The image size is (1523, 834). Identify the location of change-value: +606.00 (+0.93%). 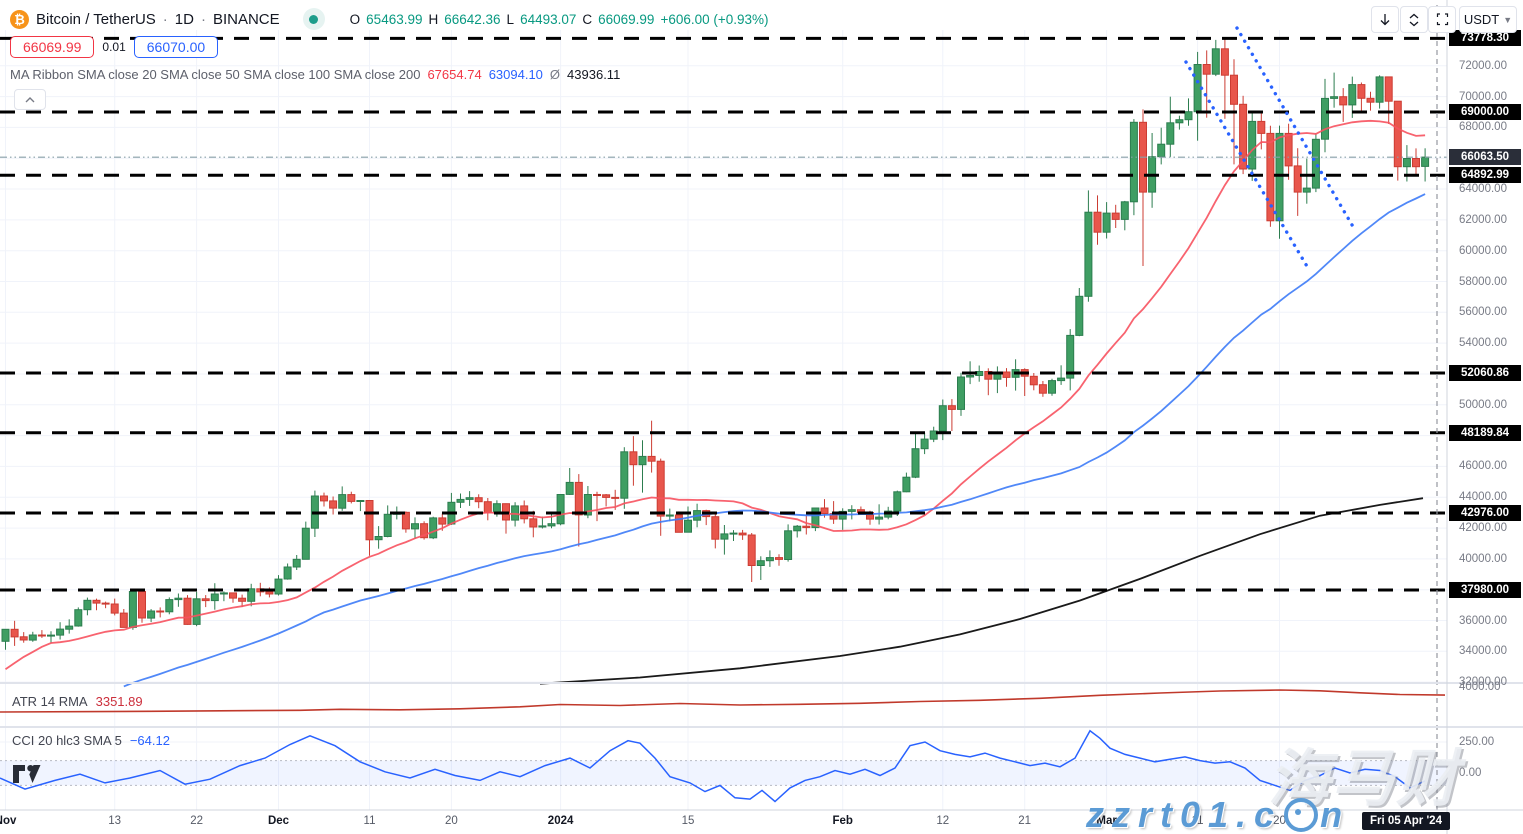
(714, 19).